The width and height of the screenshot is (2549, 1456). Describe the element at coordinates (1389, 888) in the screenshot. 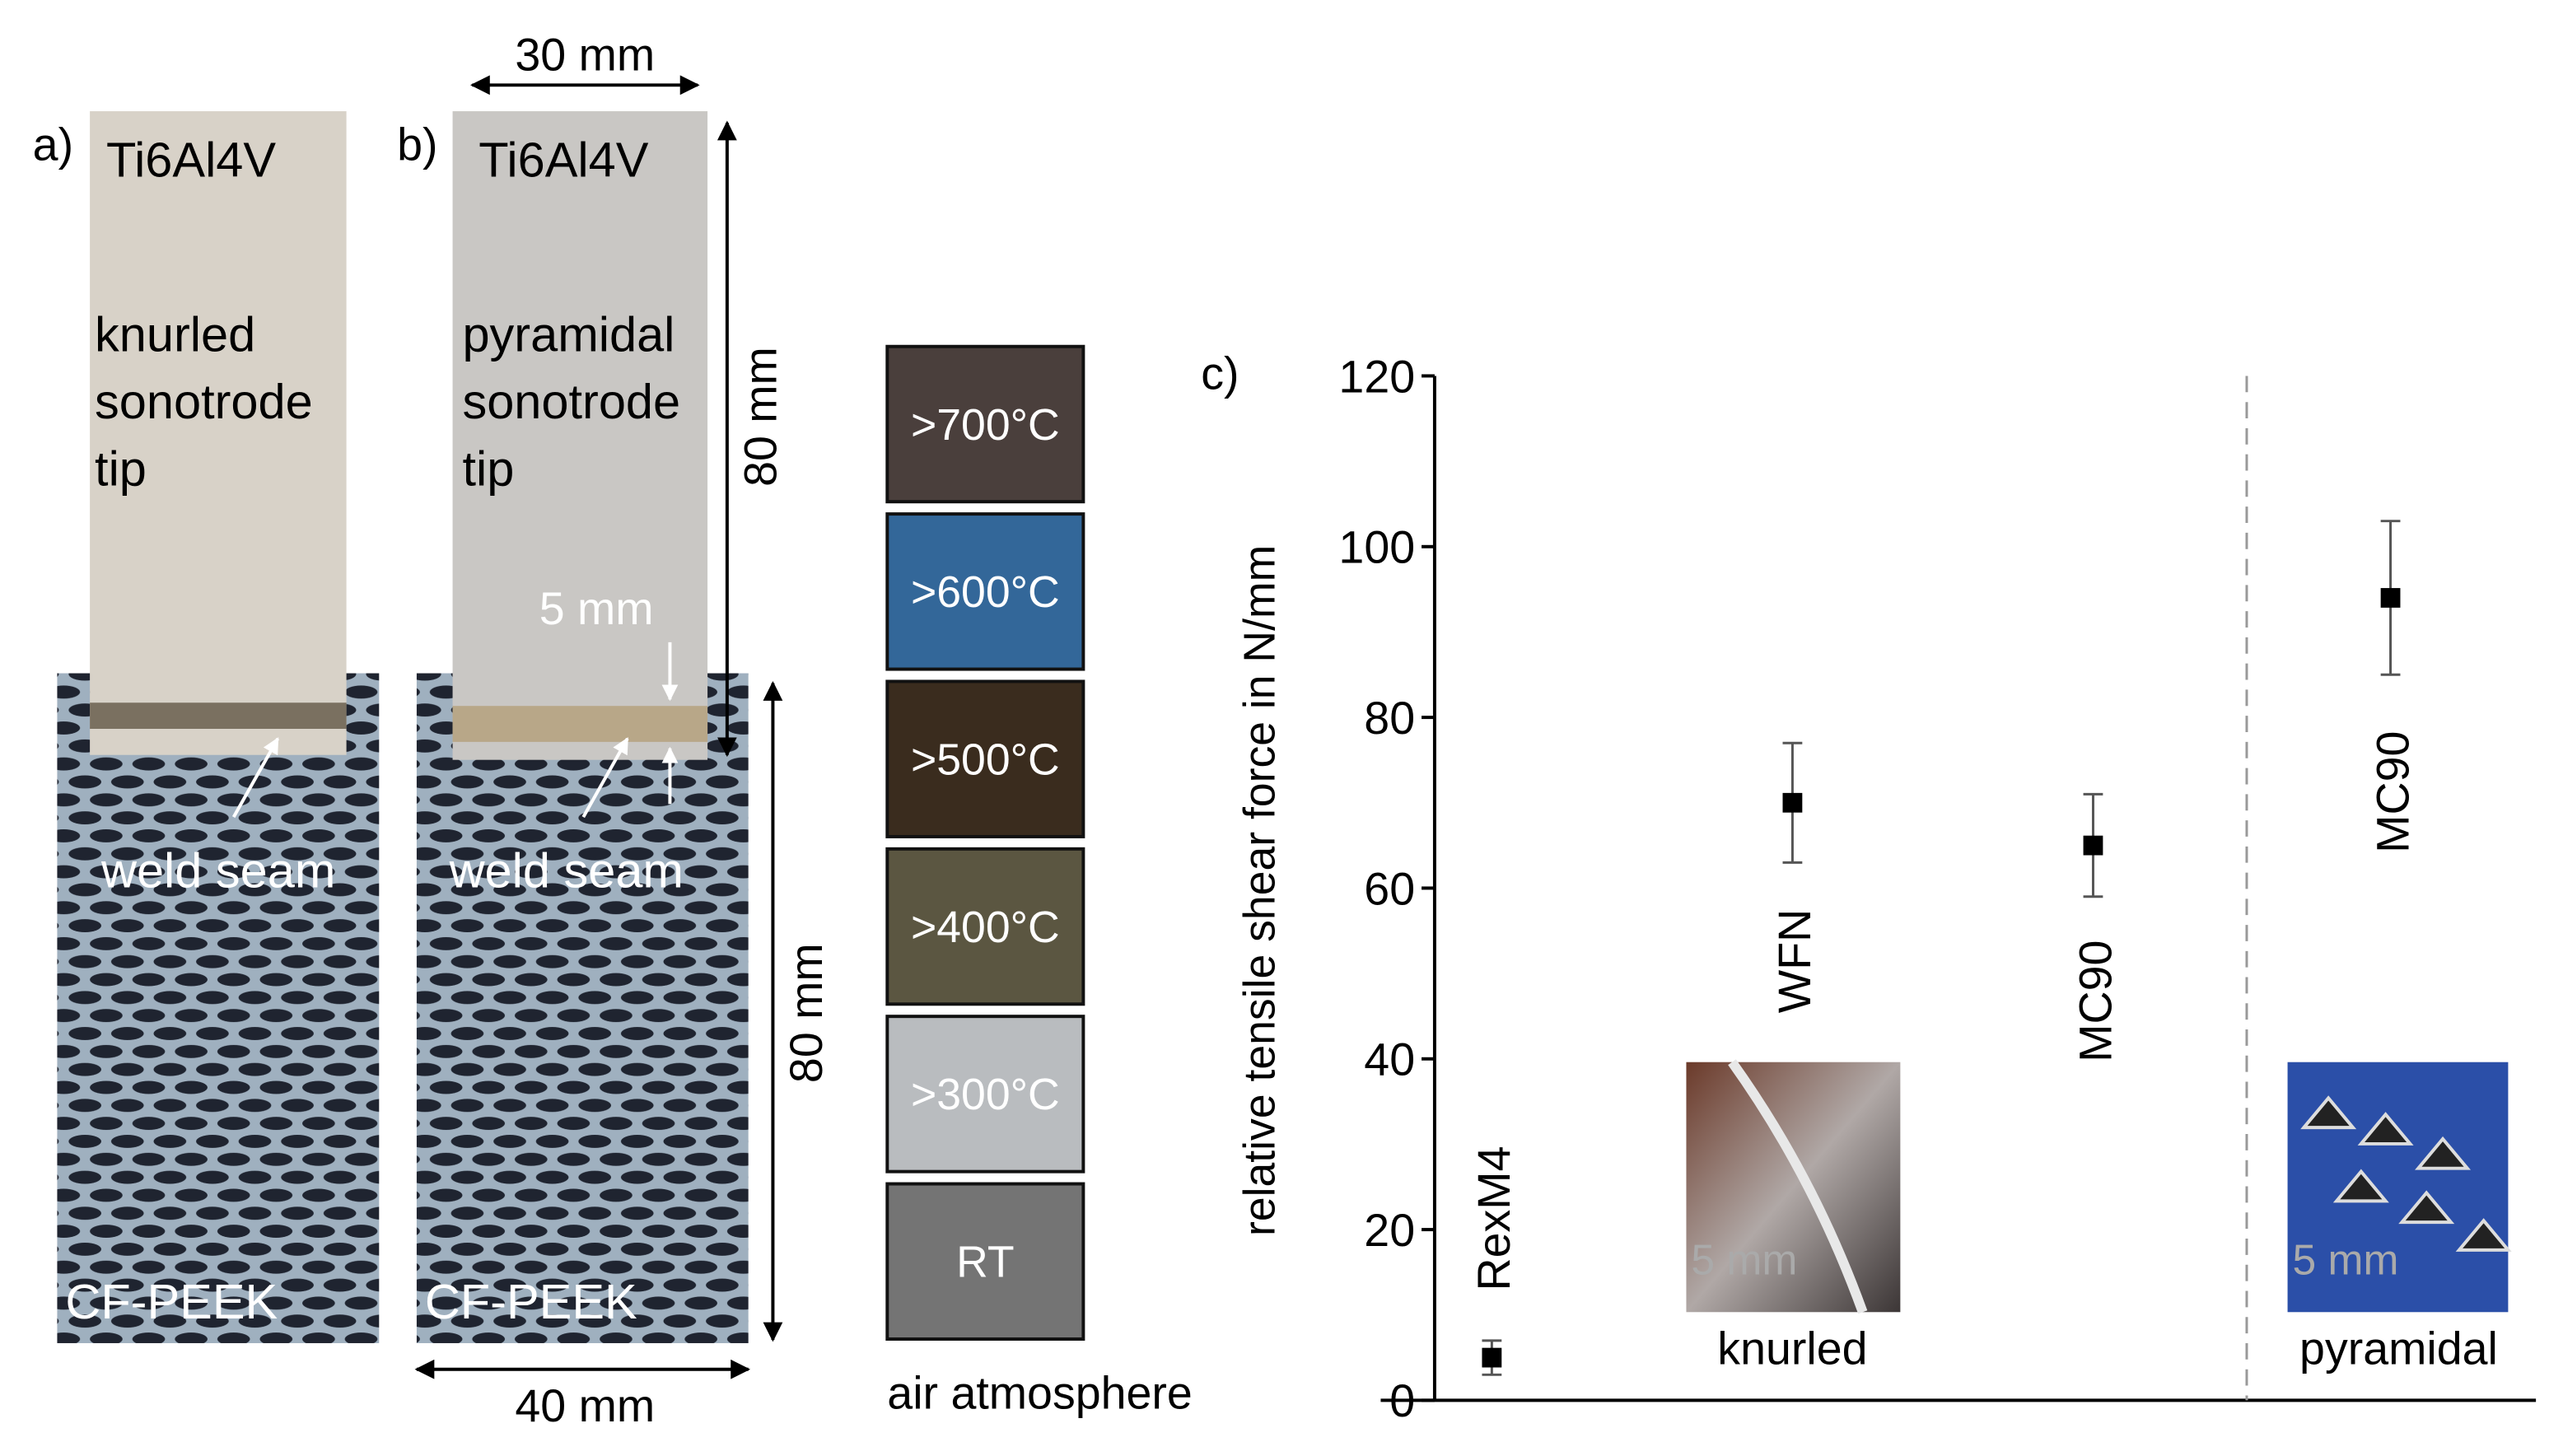

I see `y-tick-label: 60` at that location.